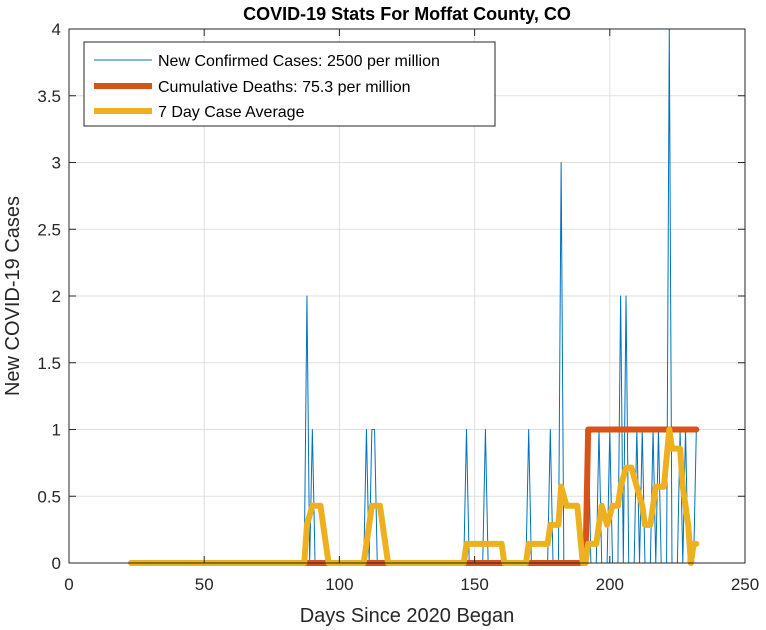  What do you see at coordinates (407, 616) in the screenshot?
I see `x-axis-label: Days Since 2020 Began` at bounding box center [407, 616].